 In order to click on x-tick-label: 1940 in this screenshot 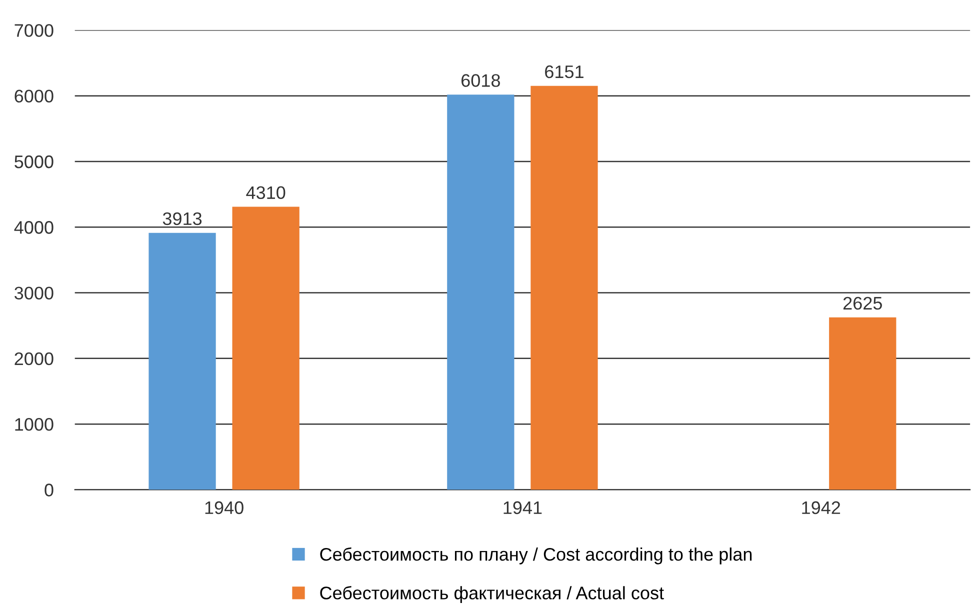, I will do `click(224, 507)`.